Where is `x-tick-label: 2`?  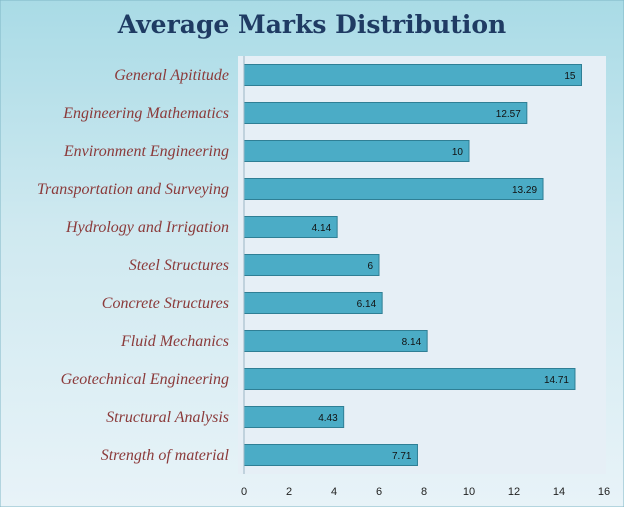
x-tick-label: 2 is located at coordinates (289, 492).